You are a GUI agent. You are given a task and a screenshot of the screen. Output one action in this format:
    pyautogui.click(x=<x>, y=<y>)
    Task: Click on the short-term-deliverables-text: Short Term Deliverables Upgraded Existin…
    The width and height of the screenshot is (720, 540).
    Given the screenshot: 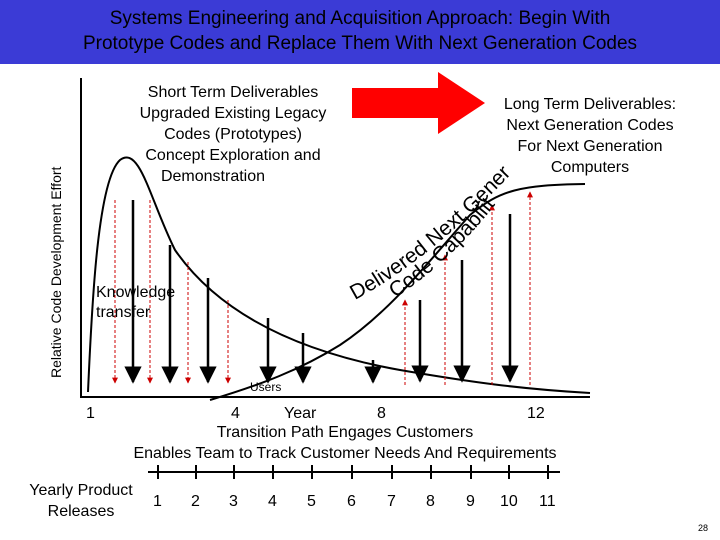 What is the action you would take?
    pyautogui.click(x=233, y=134)
    